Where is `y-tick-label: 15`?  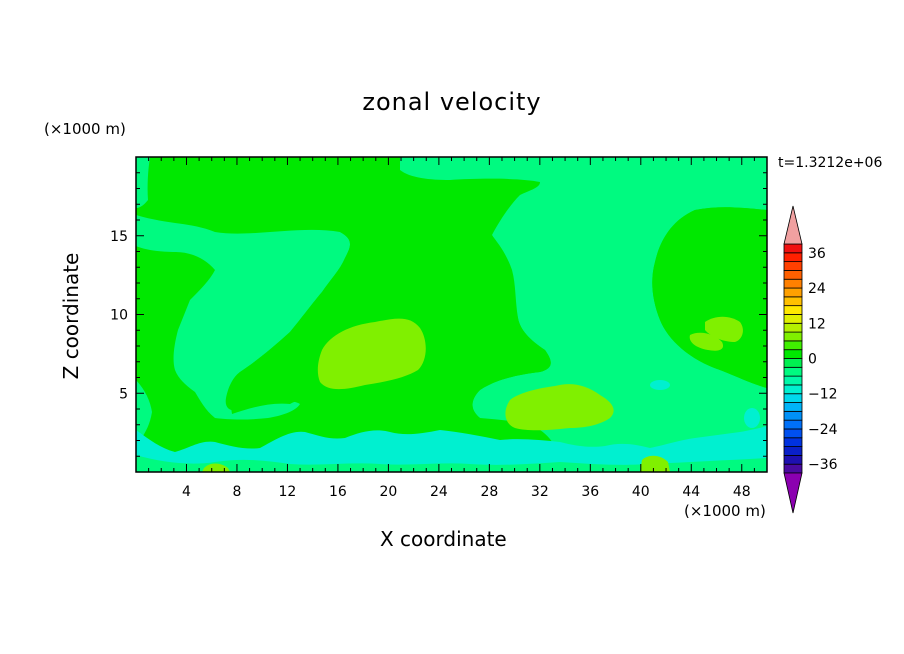 y-tick-label: 15 is located at coordinates (119, 237).